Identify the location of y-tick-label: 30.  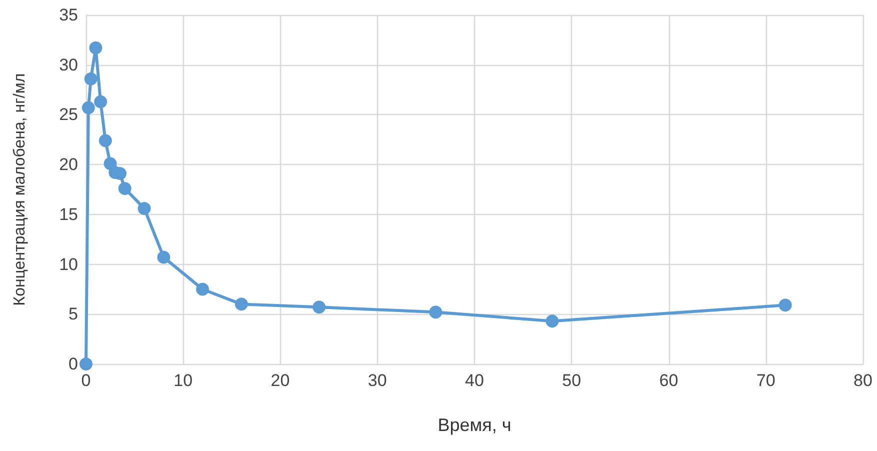
(68, 64).